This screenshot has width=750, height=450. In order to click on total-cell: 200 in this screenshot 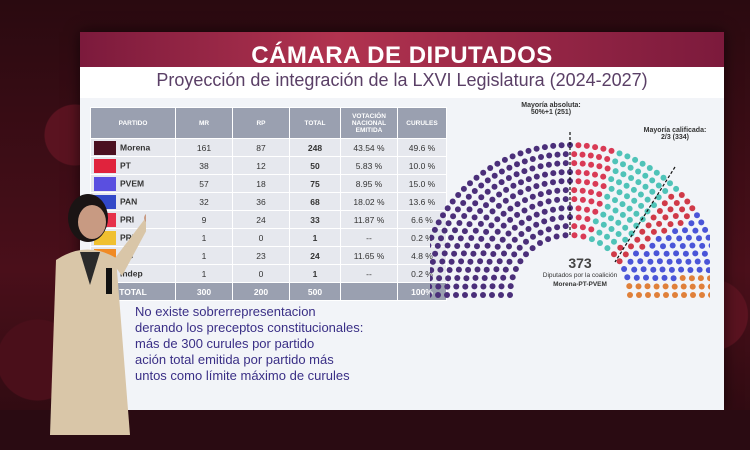, I will do `click(261, 291)`.